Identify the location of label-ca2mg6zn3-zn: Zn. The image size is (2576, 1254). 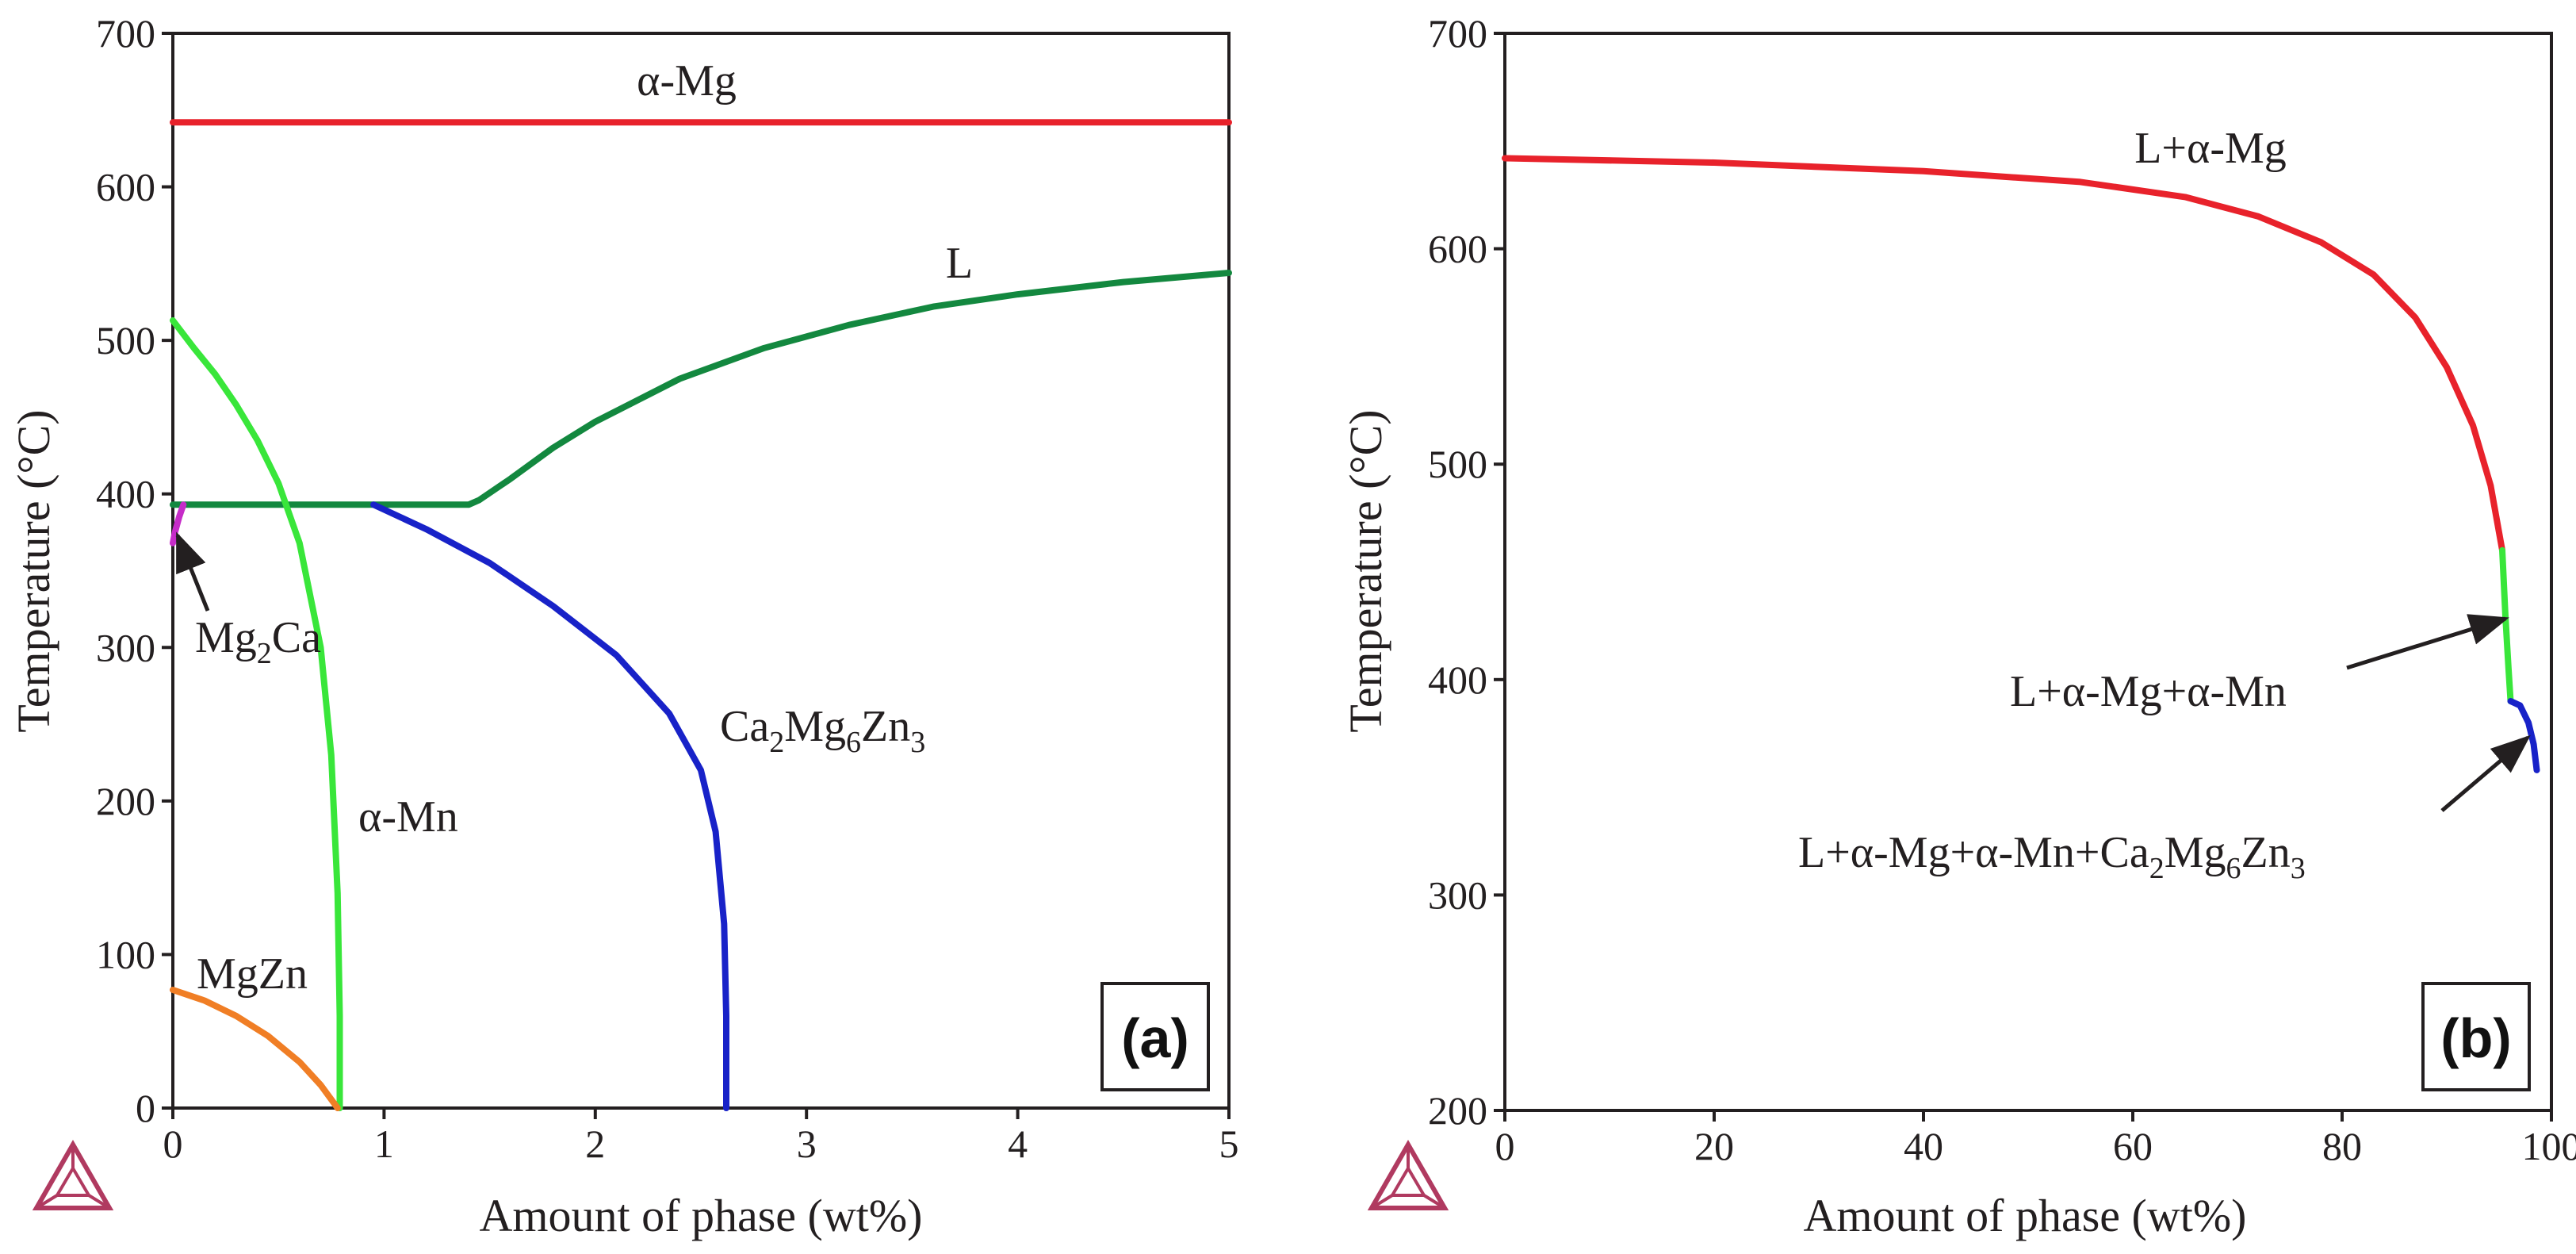
(885, 727).